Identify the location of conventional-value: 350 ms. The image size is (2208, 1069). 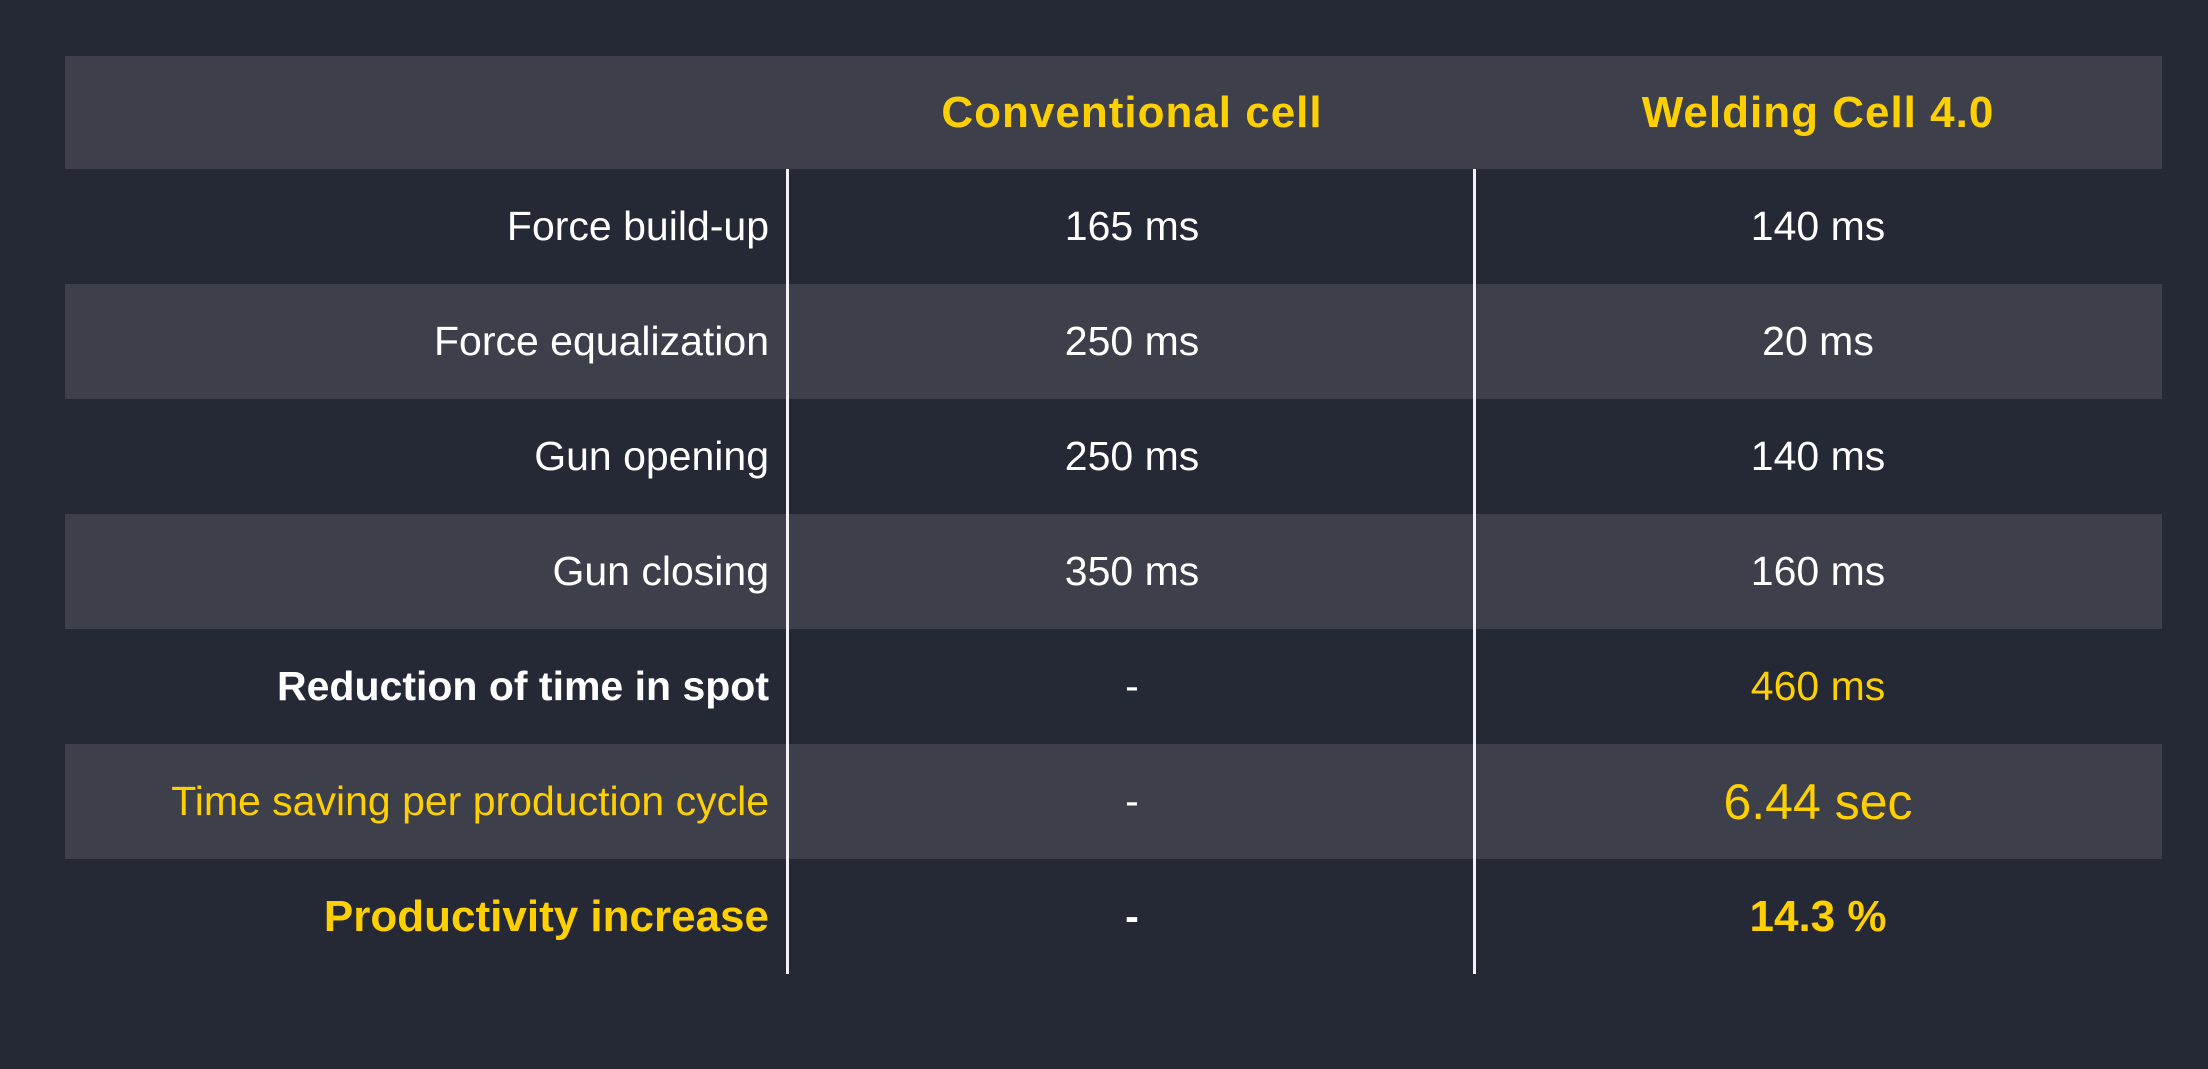
(1132, 571).